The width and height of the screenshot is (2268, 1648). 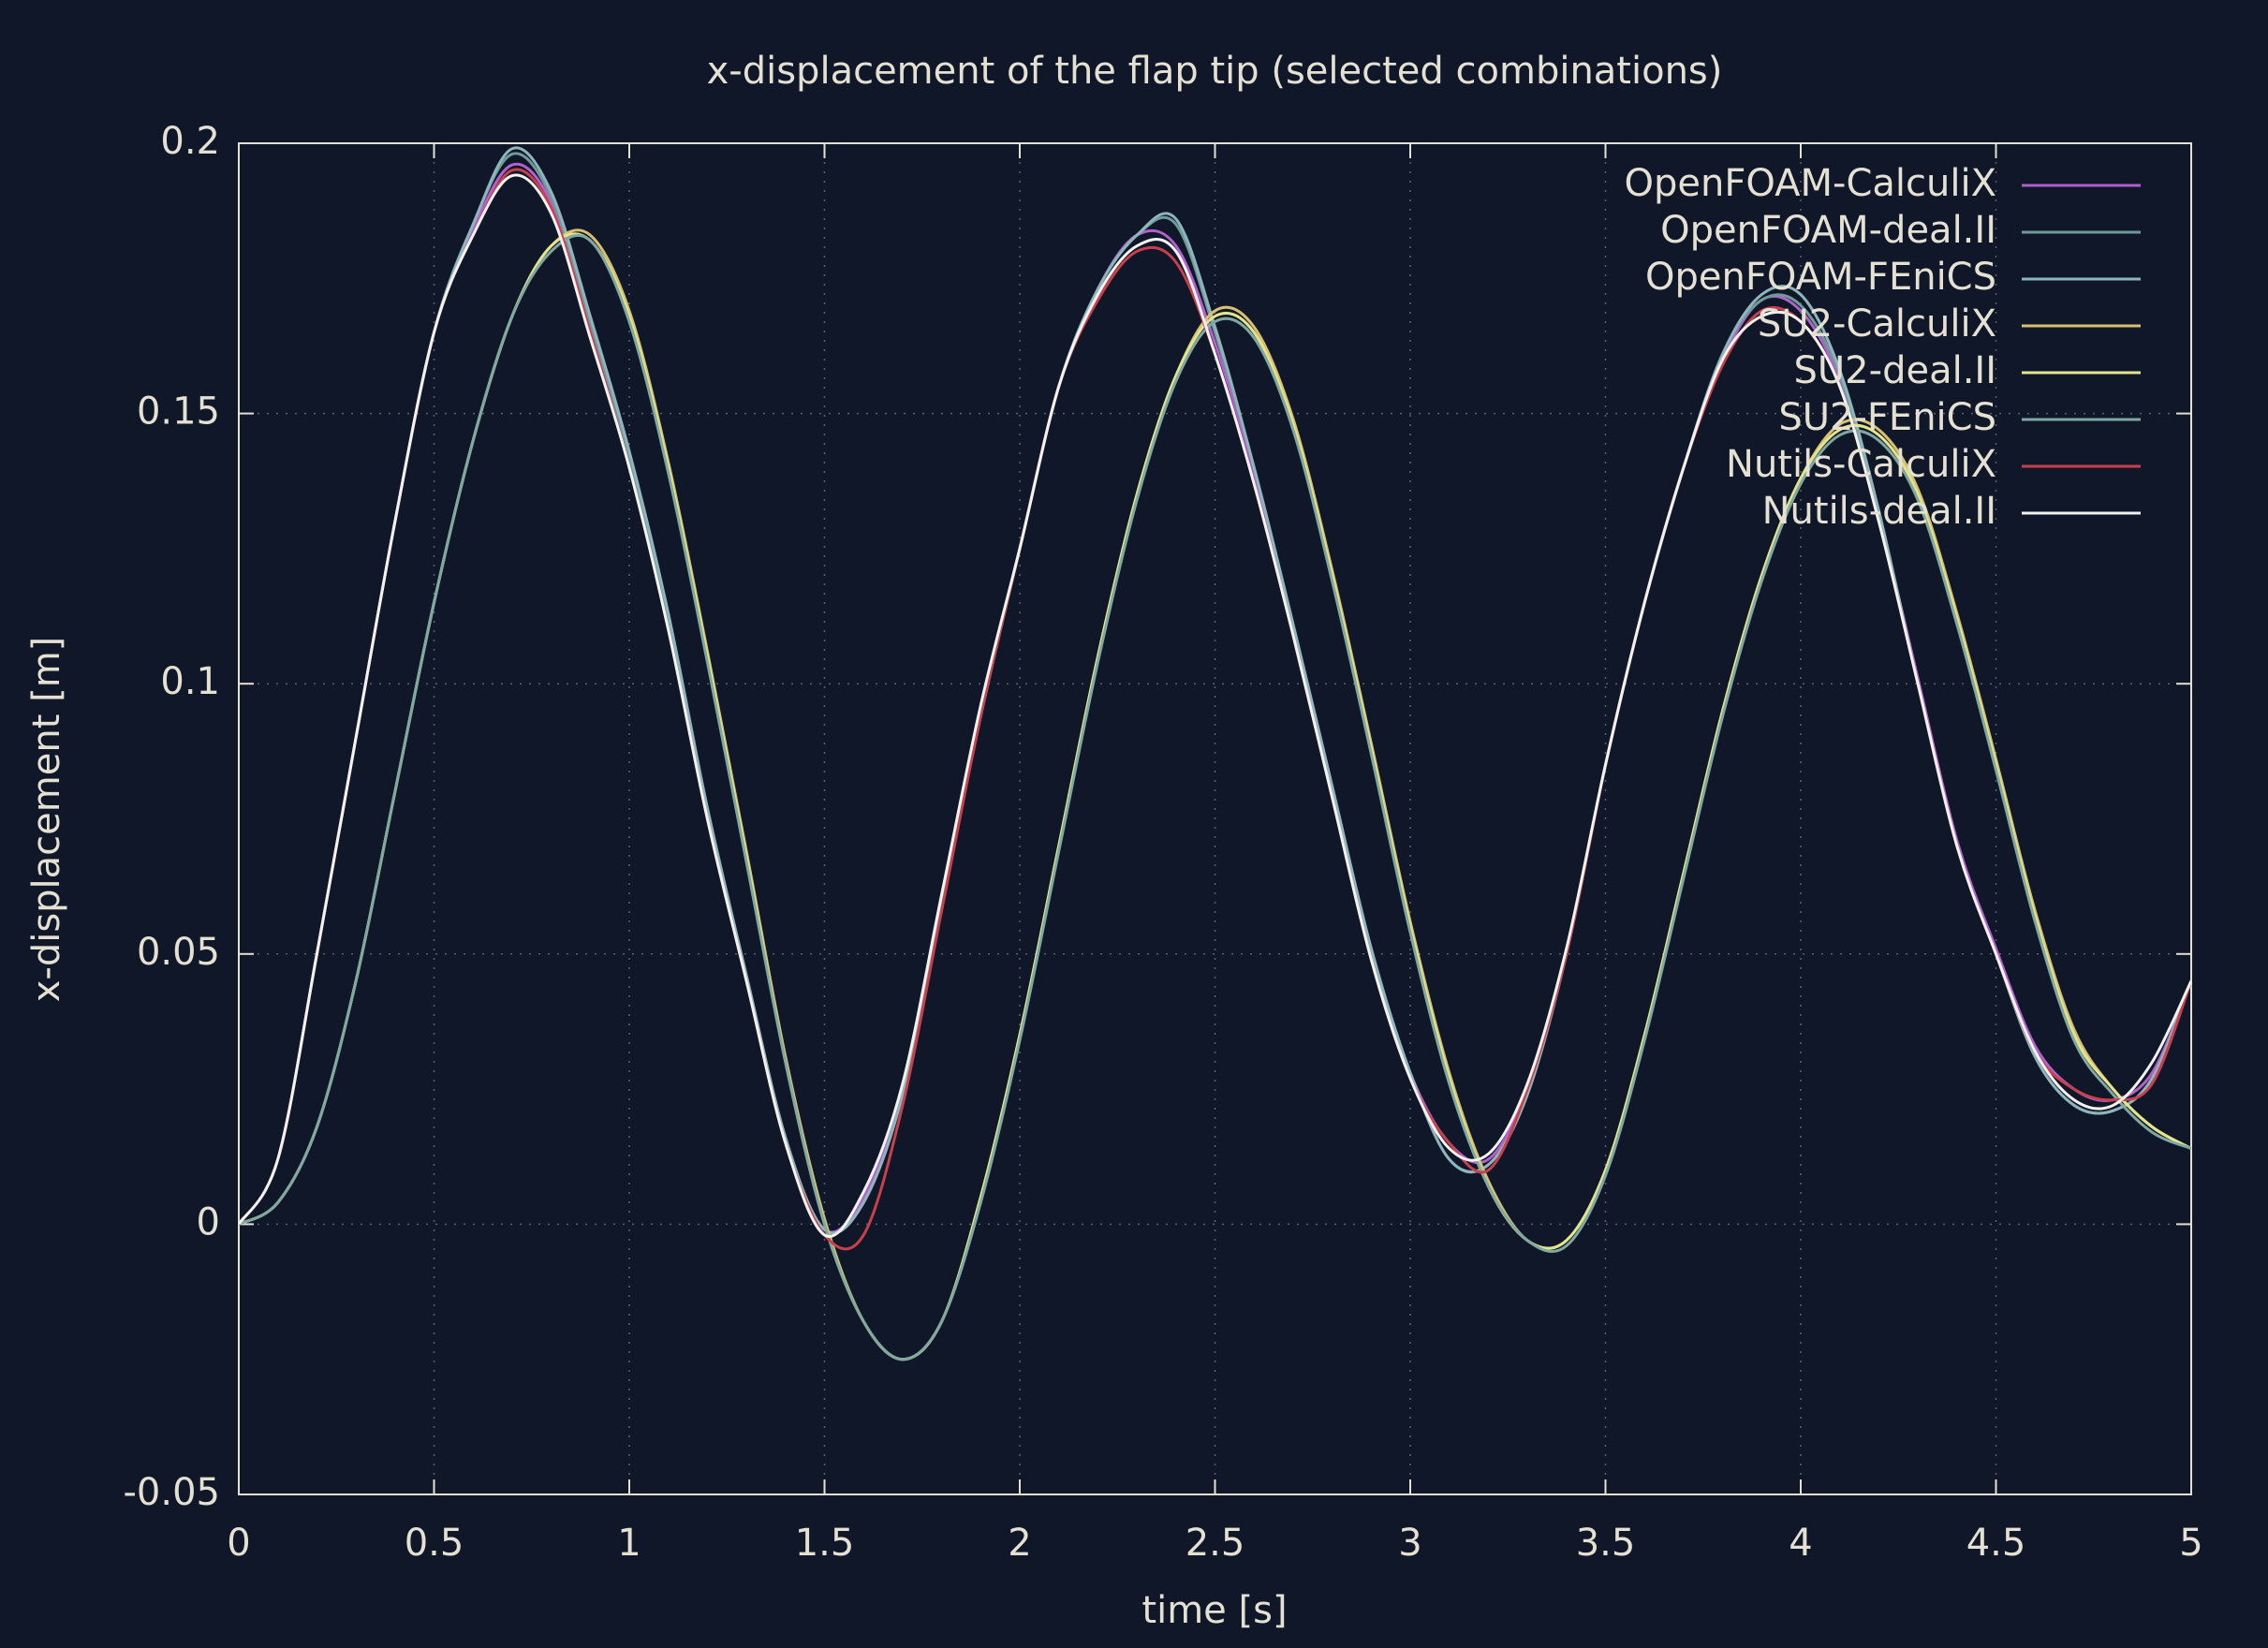 I want to click on x-tick-label: 0.5, so click(x=434, y=1543).